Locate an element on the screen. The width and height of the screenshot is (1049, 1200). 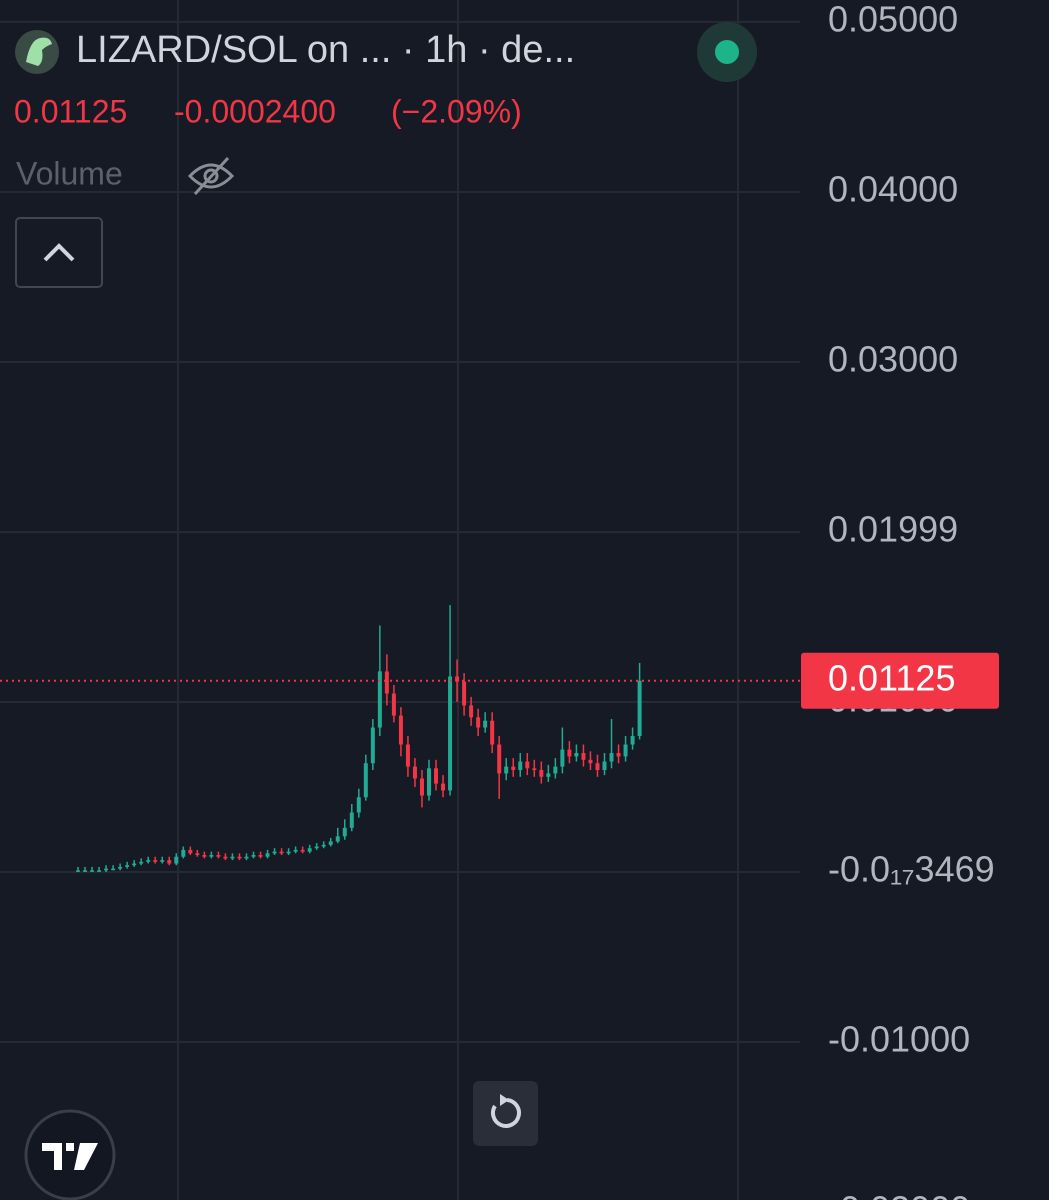
y-tick-label: -0.01000 is located at coordinates (899, 1039).